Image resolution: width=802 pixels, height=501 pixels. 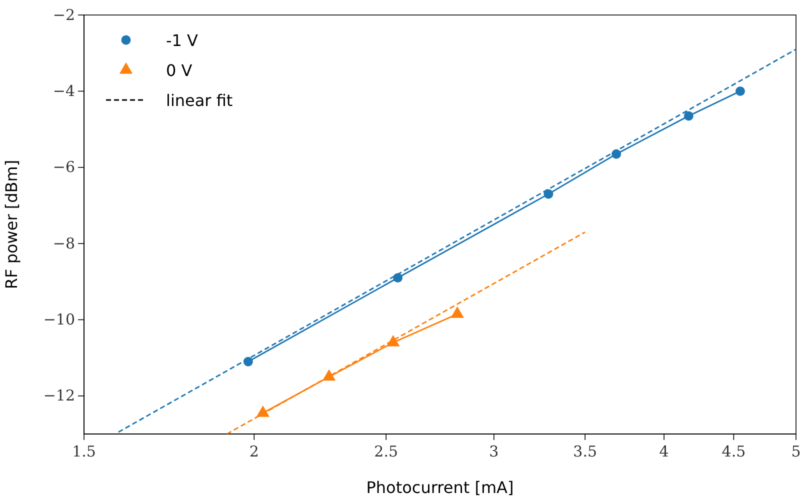 What do you see at coordinates (440, 487) in the screenshot?
I see `x-axis-title: Photocurrent [mA]` at bounding box center [440, 487].